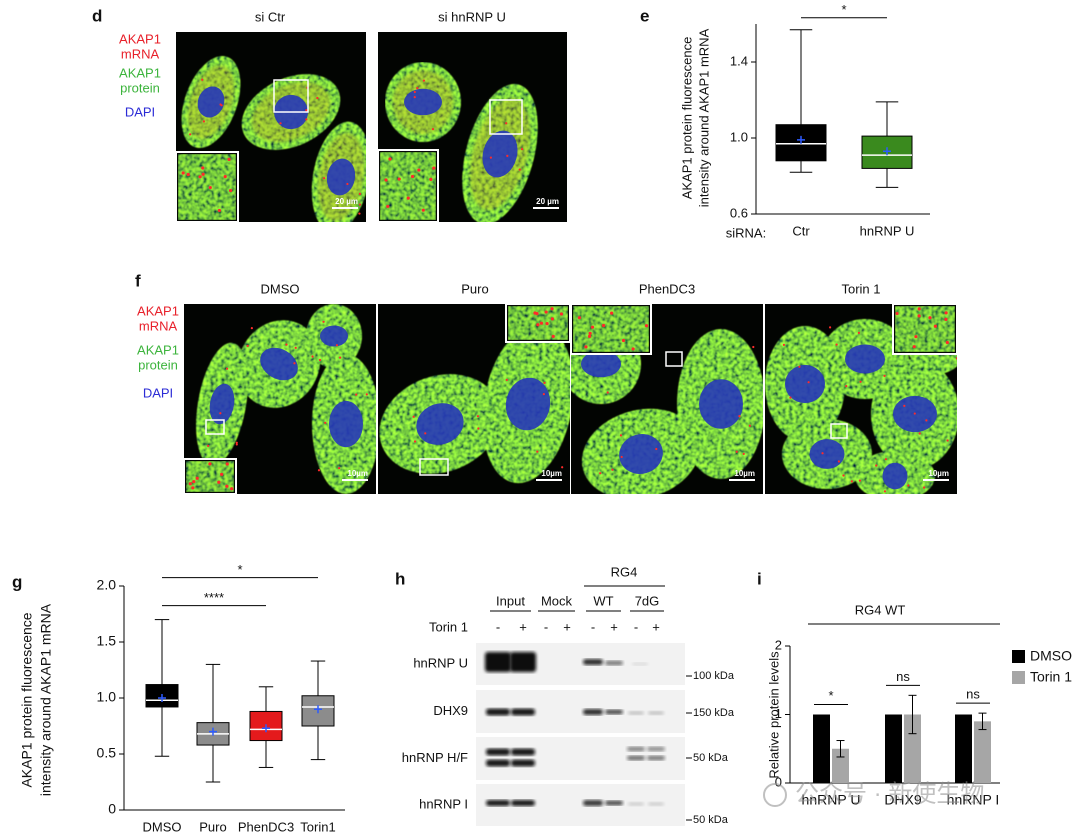  I want to click on protein-label: hnRNP I, so click(443, 803).